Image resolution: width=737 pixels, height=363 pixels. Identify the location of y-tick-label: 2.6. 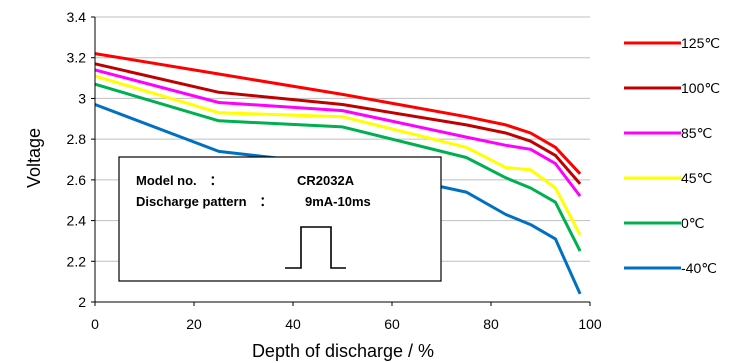
(77, 180).